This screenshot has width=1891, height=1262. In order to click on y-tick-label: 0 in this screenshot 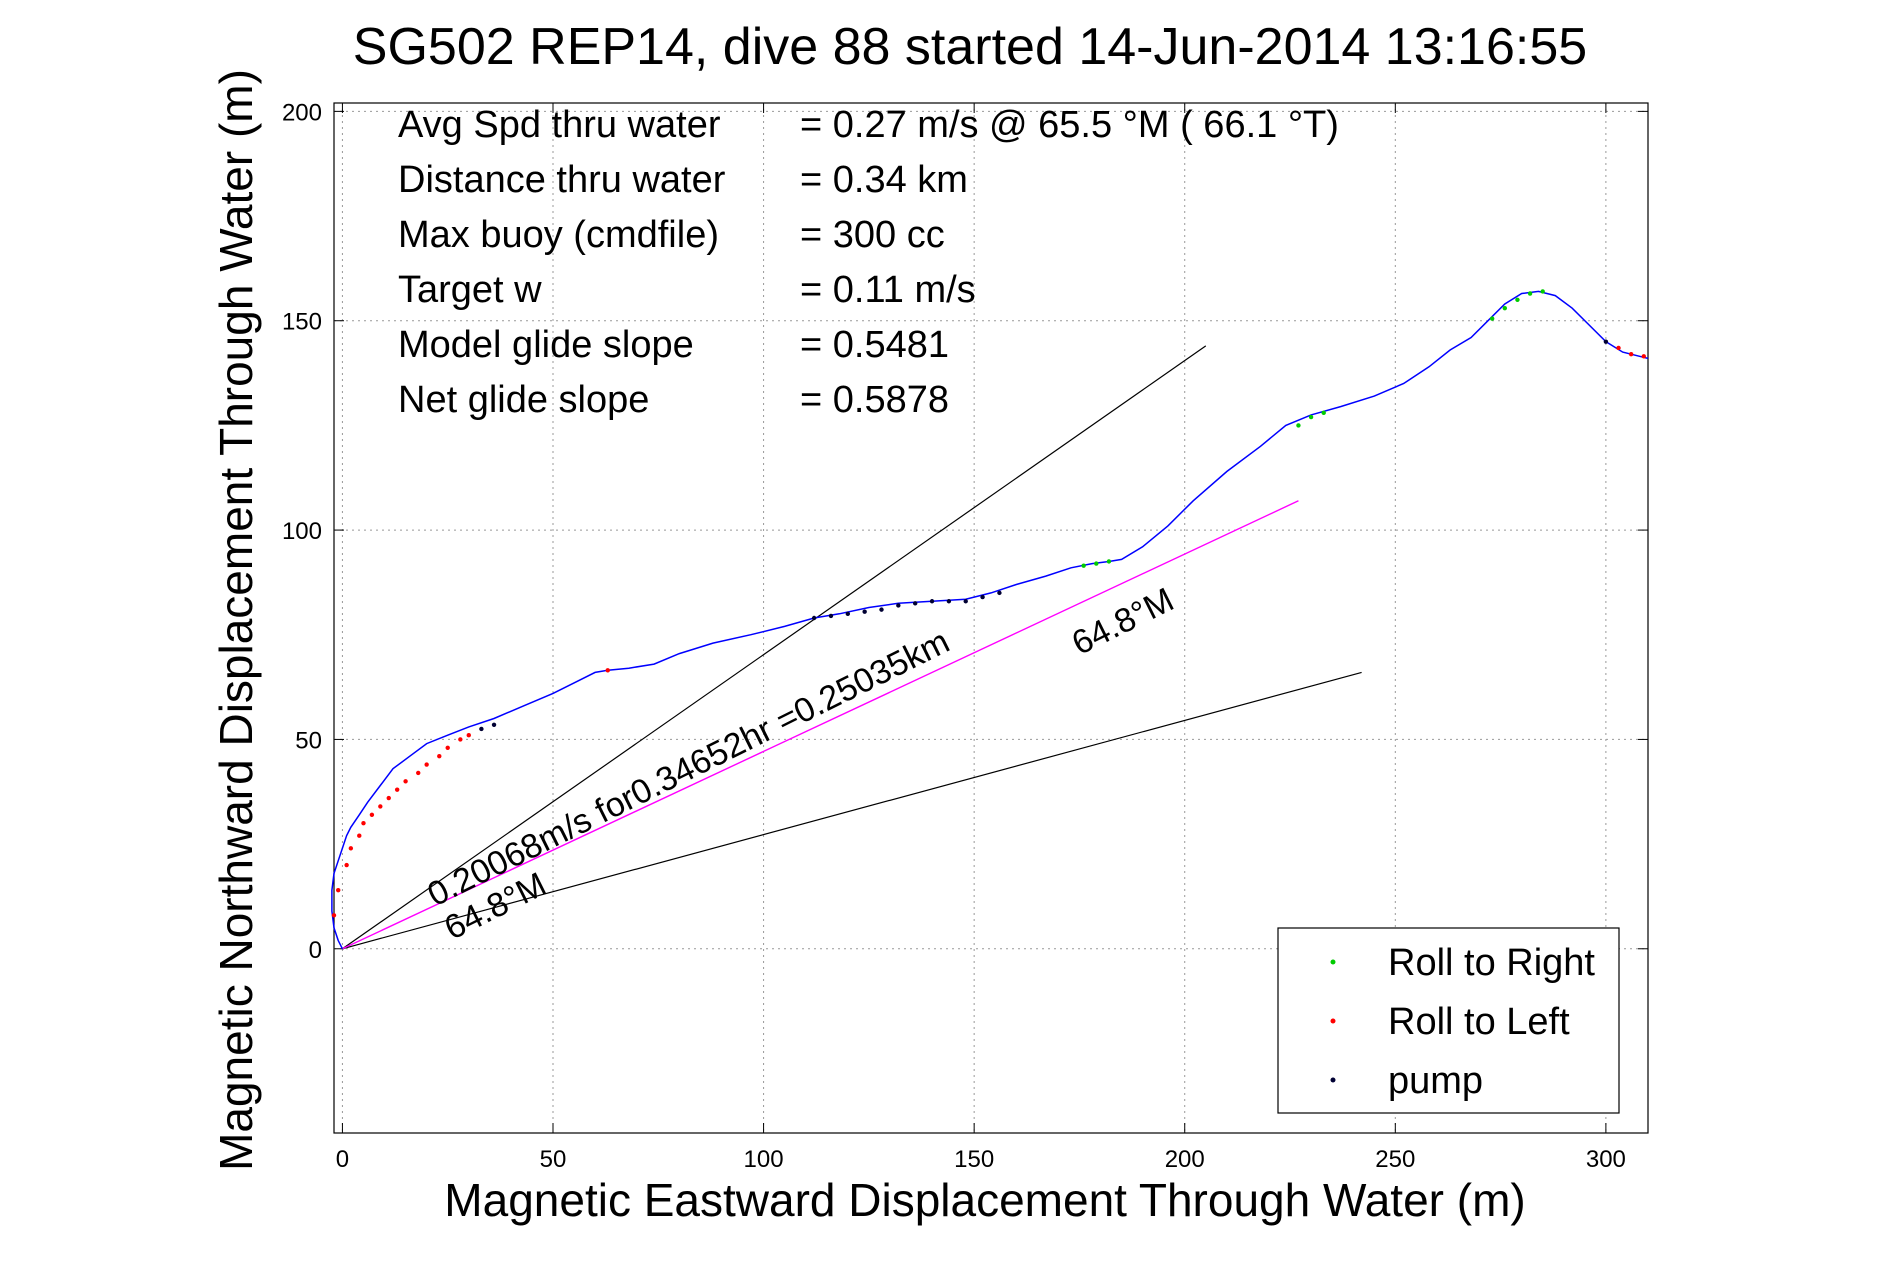, I will do `click(315, 950)`.